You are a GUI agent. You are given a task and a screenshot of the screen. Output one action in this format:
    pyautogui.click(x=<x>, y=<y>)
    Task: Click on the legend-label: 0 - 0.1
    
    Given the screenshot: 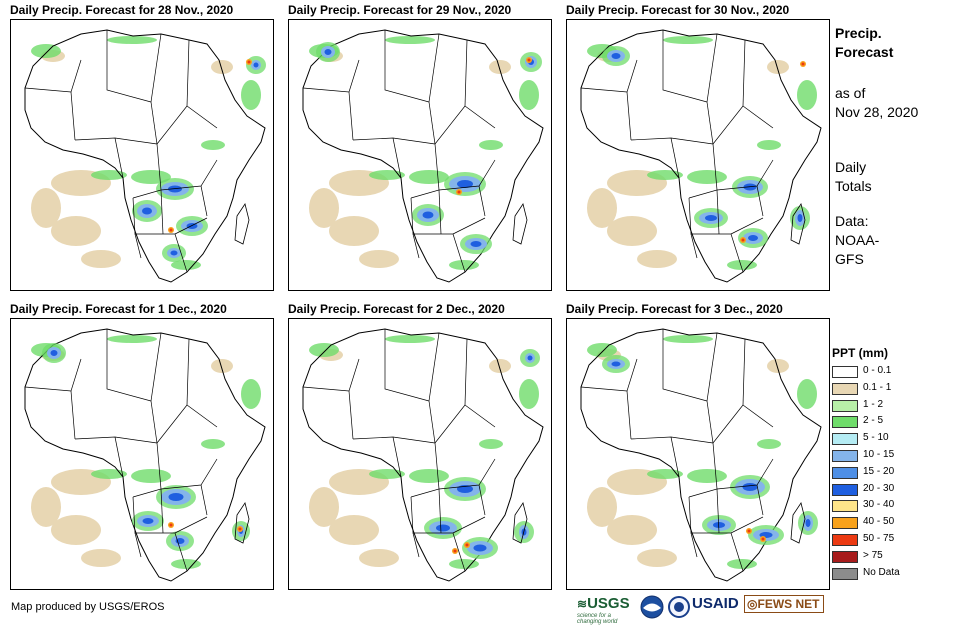 What is the action you would take?
    pyautogui.click(x=877, y=370)
    